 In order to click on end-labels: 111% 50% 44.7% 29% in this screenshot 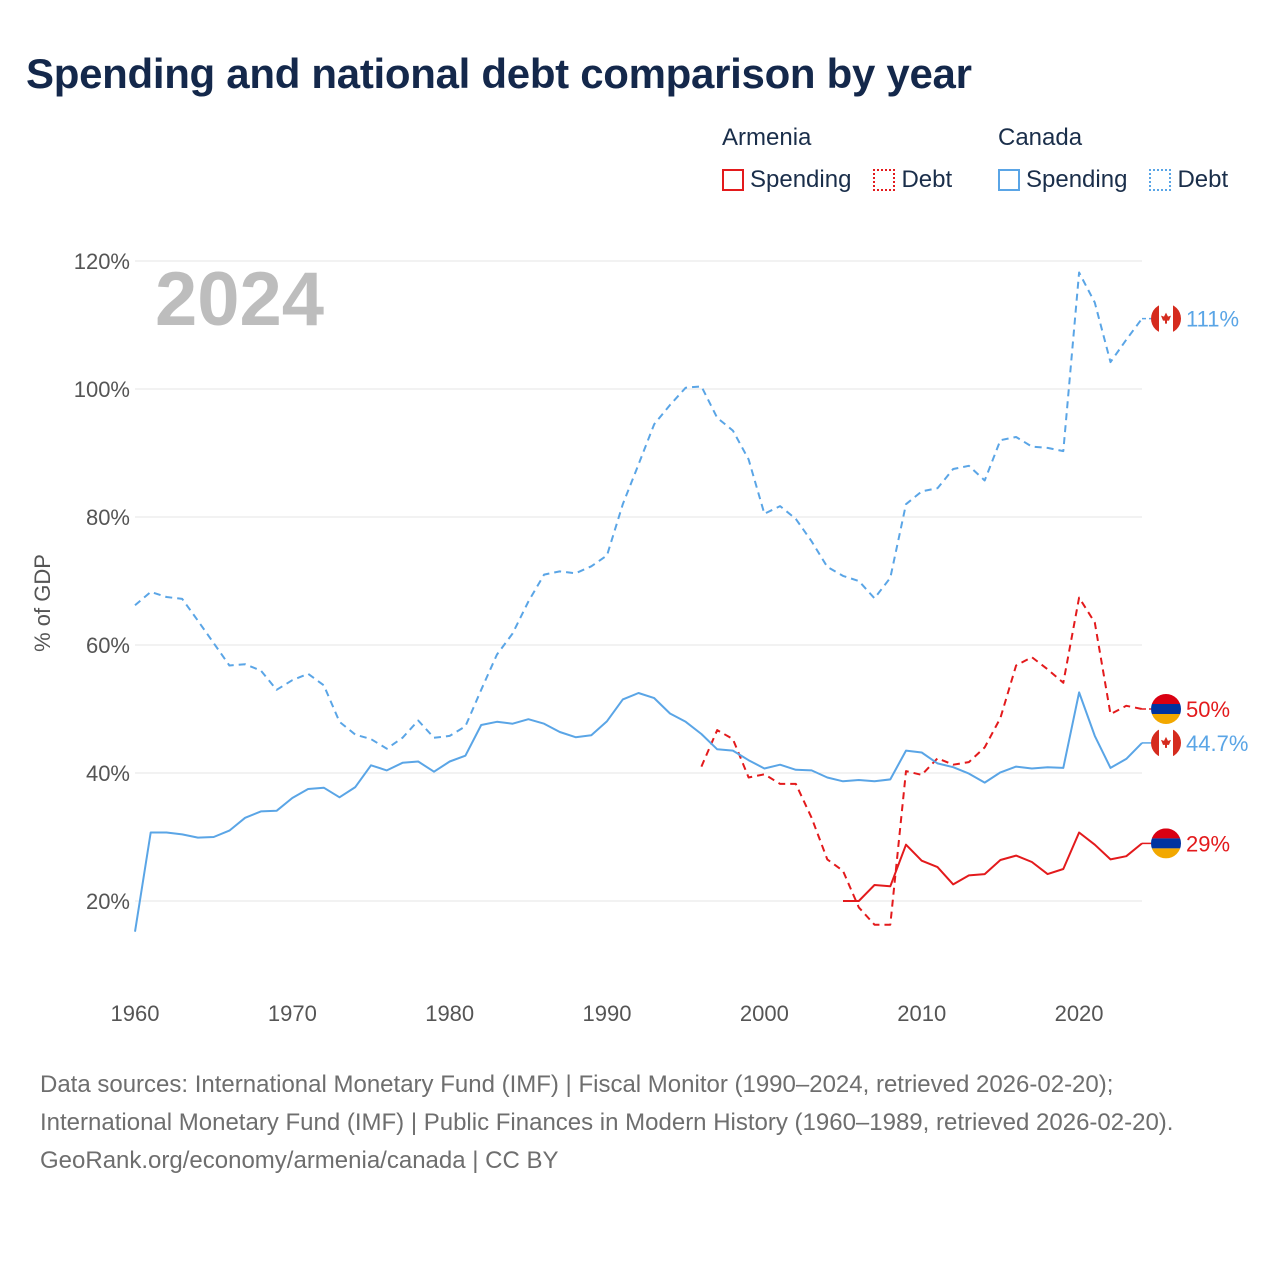, I will do `click(1195, 581)`.